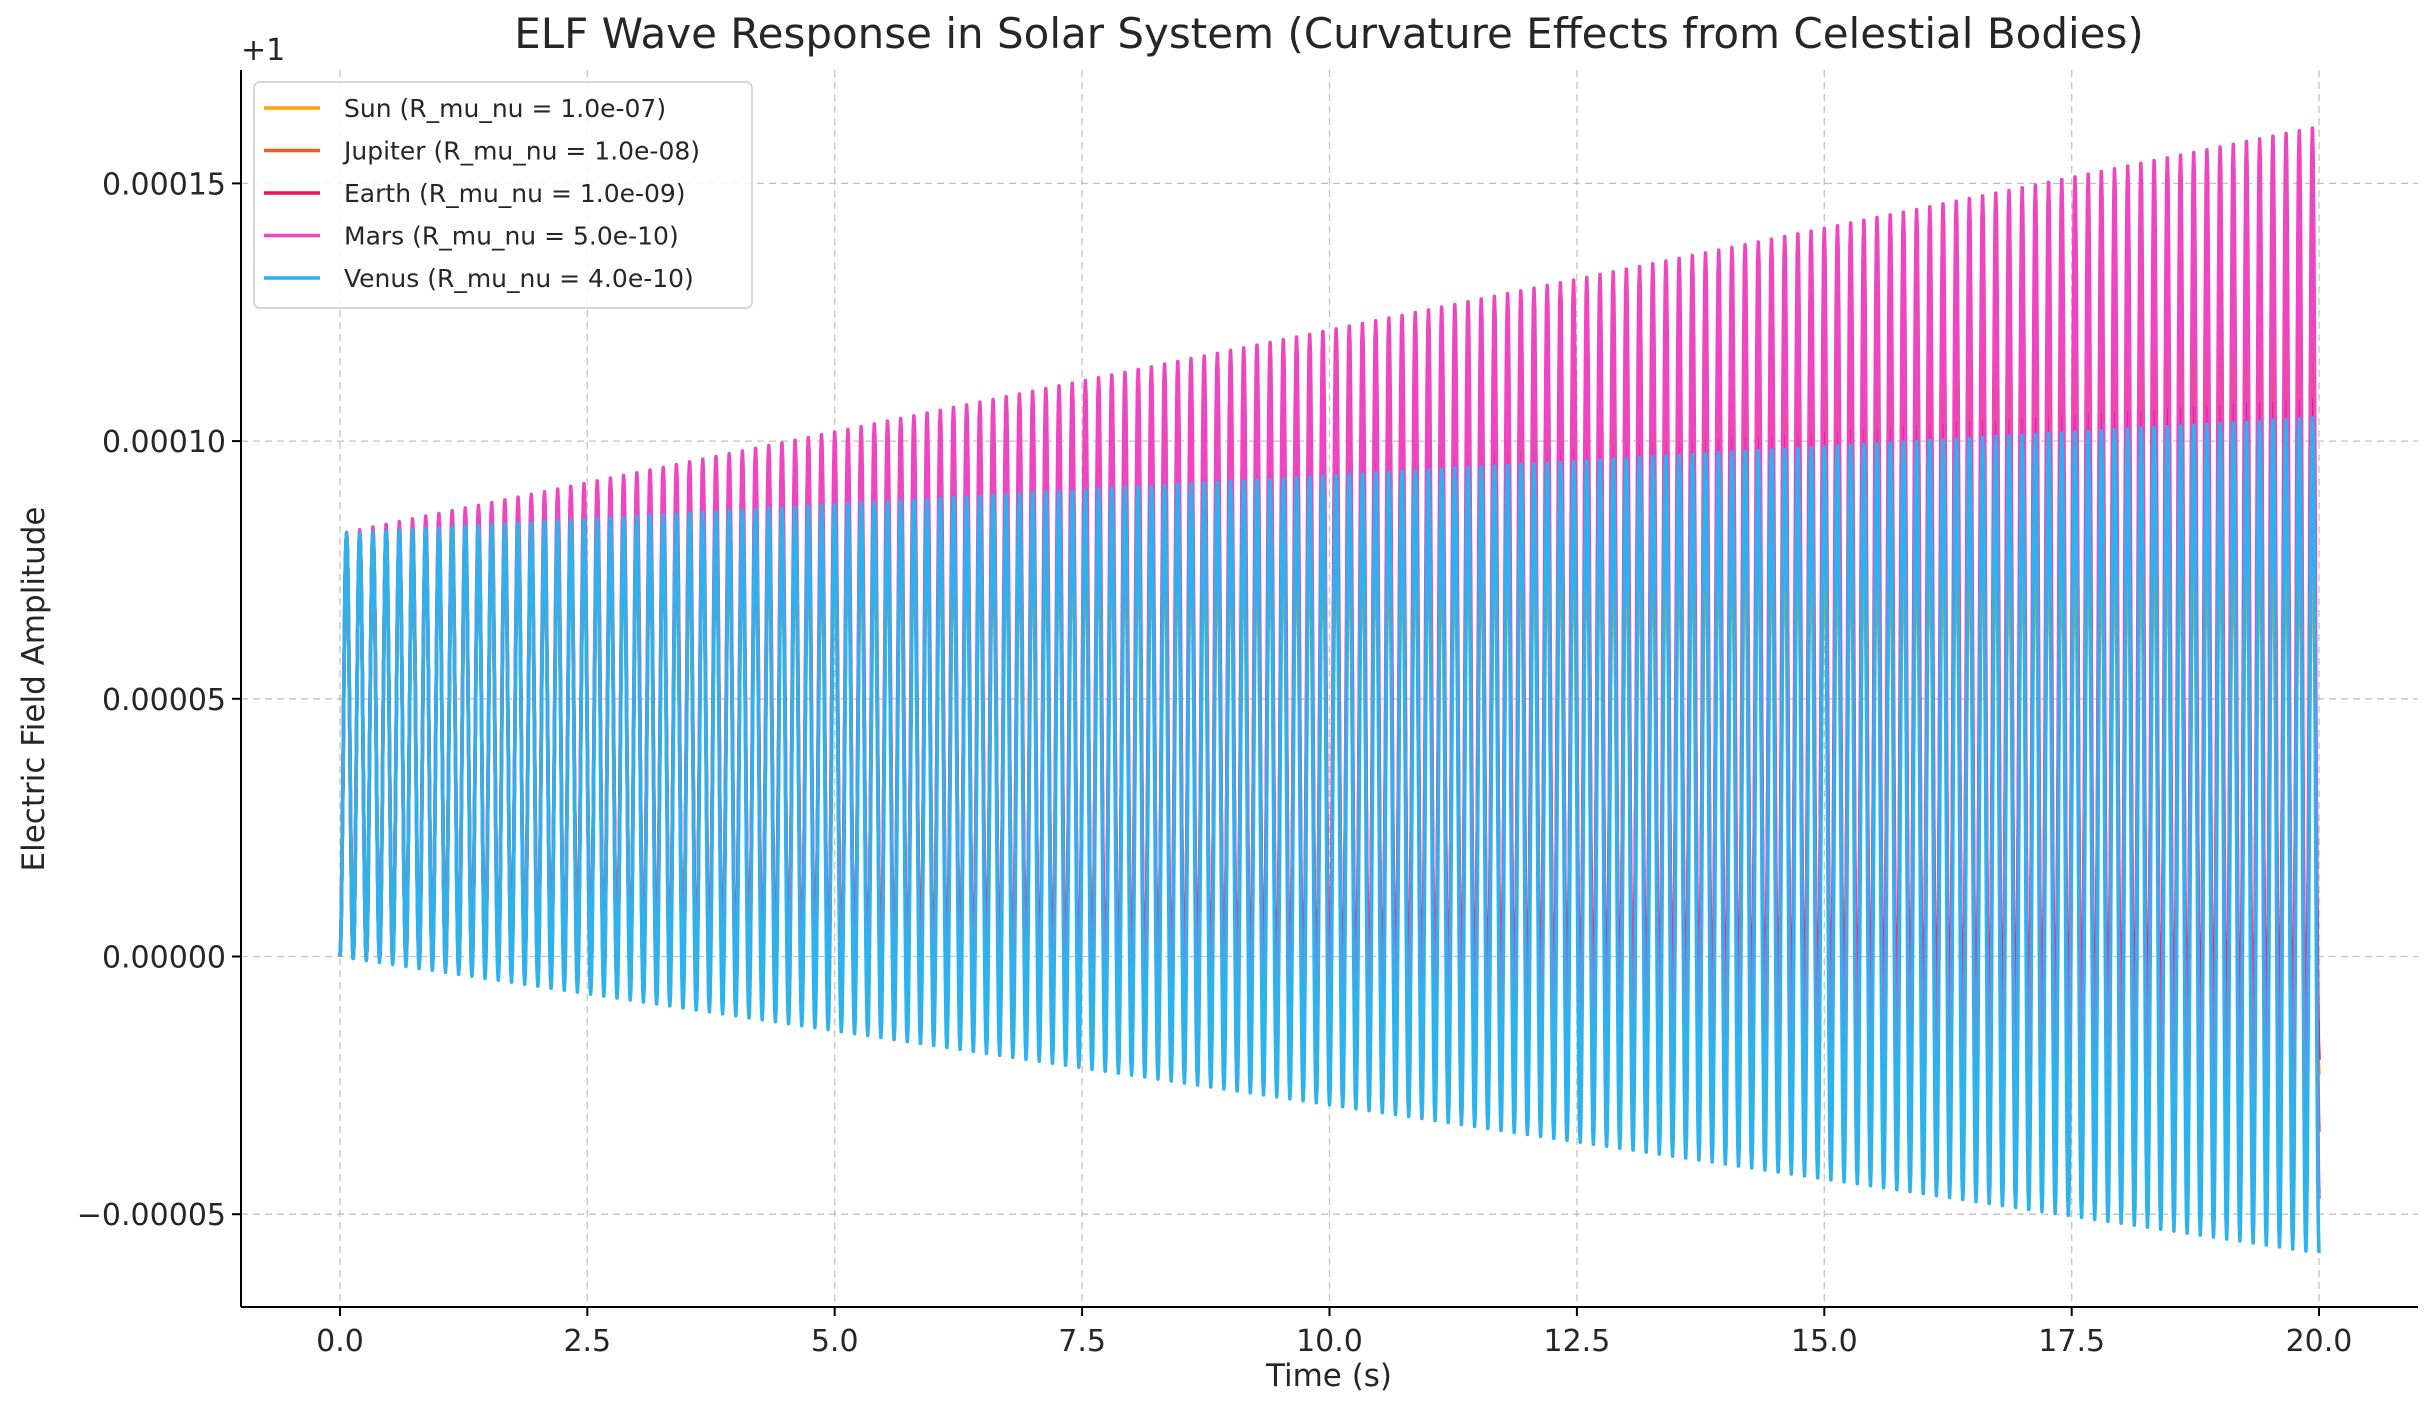  I want to click on x-tick-label: 2.5, so click(587, 1341).